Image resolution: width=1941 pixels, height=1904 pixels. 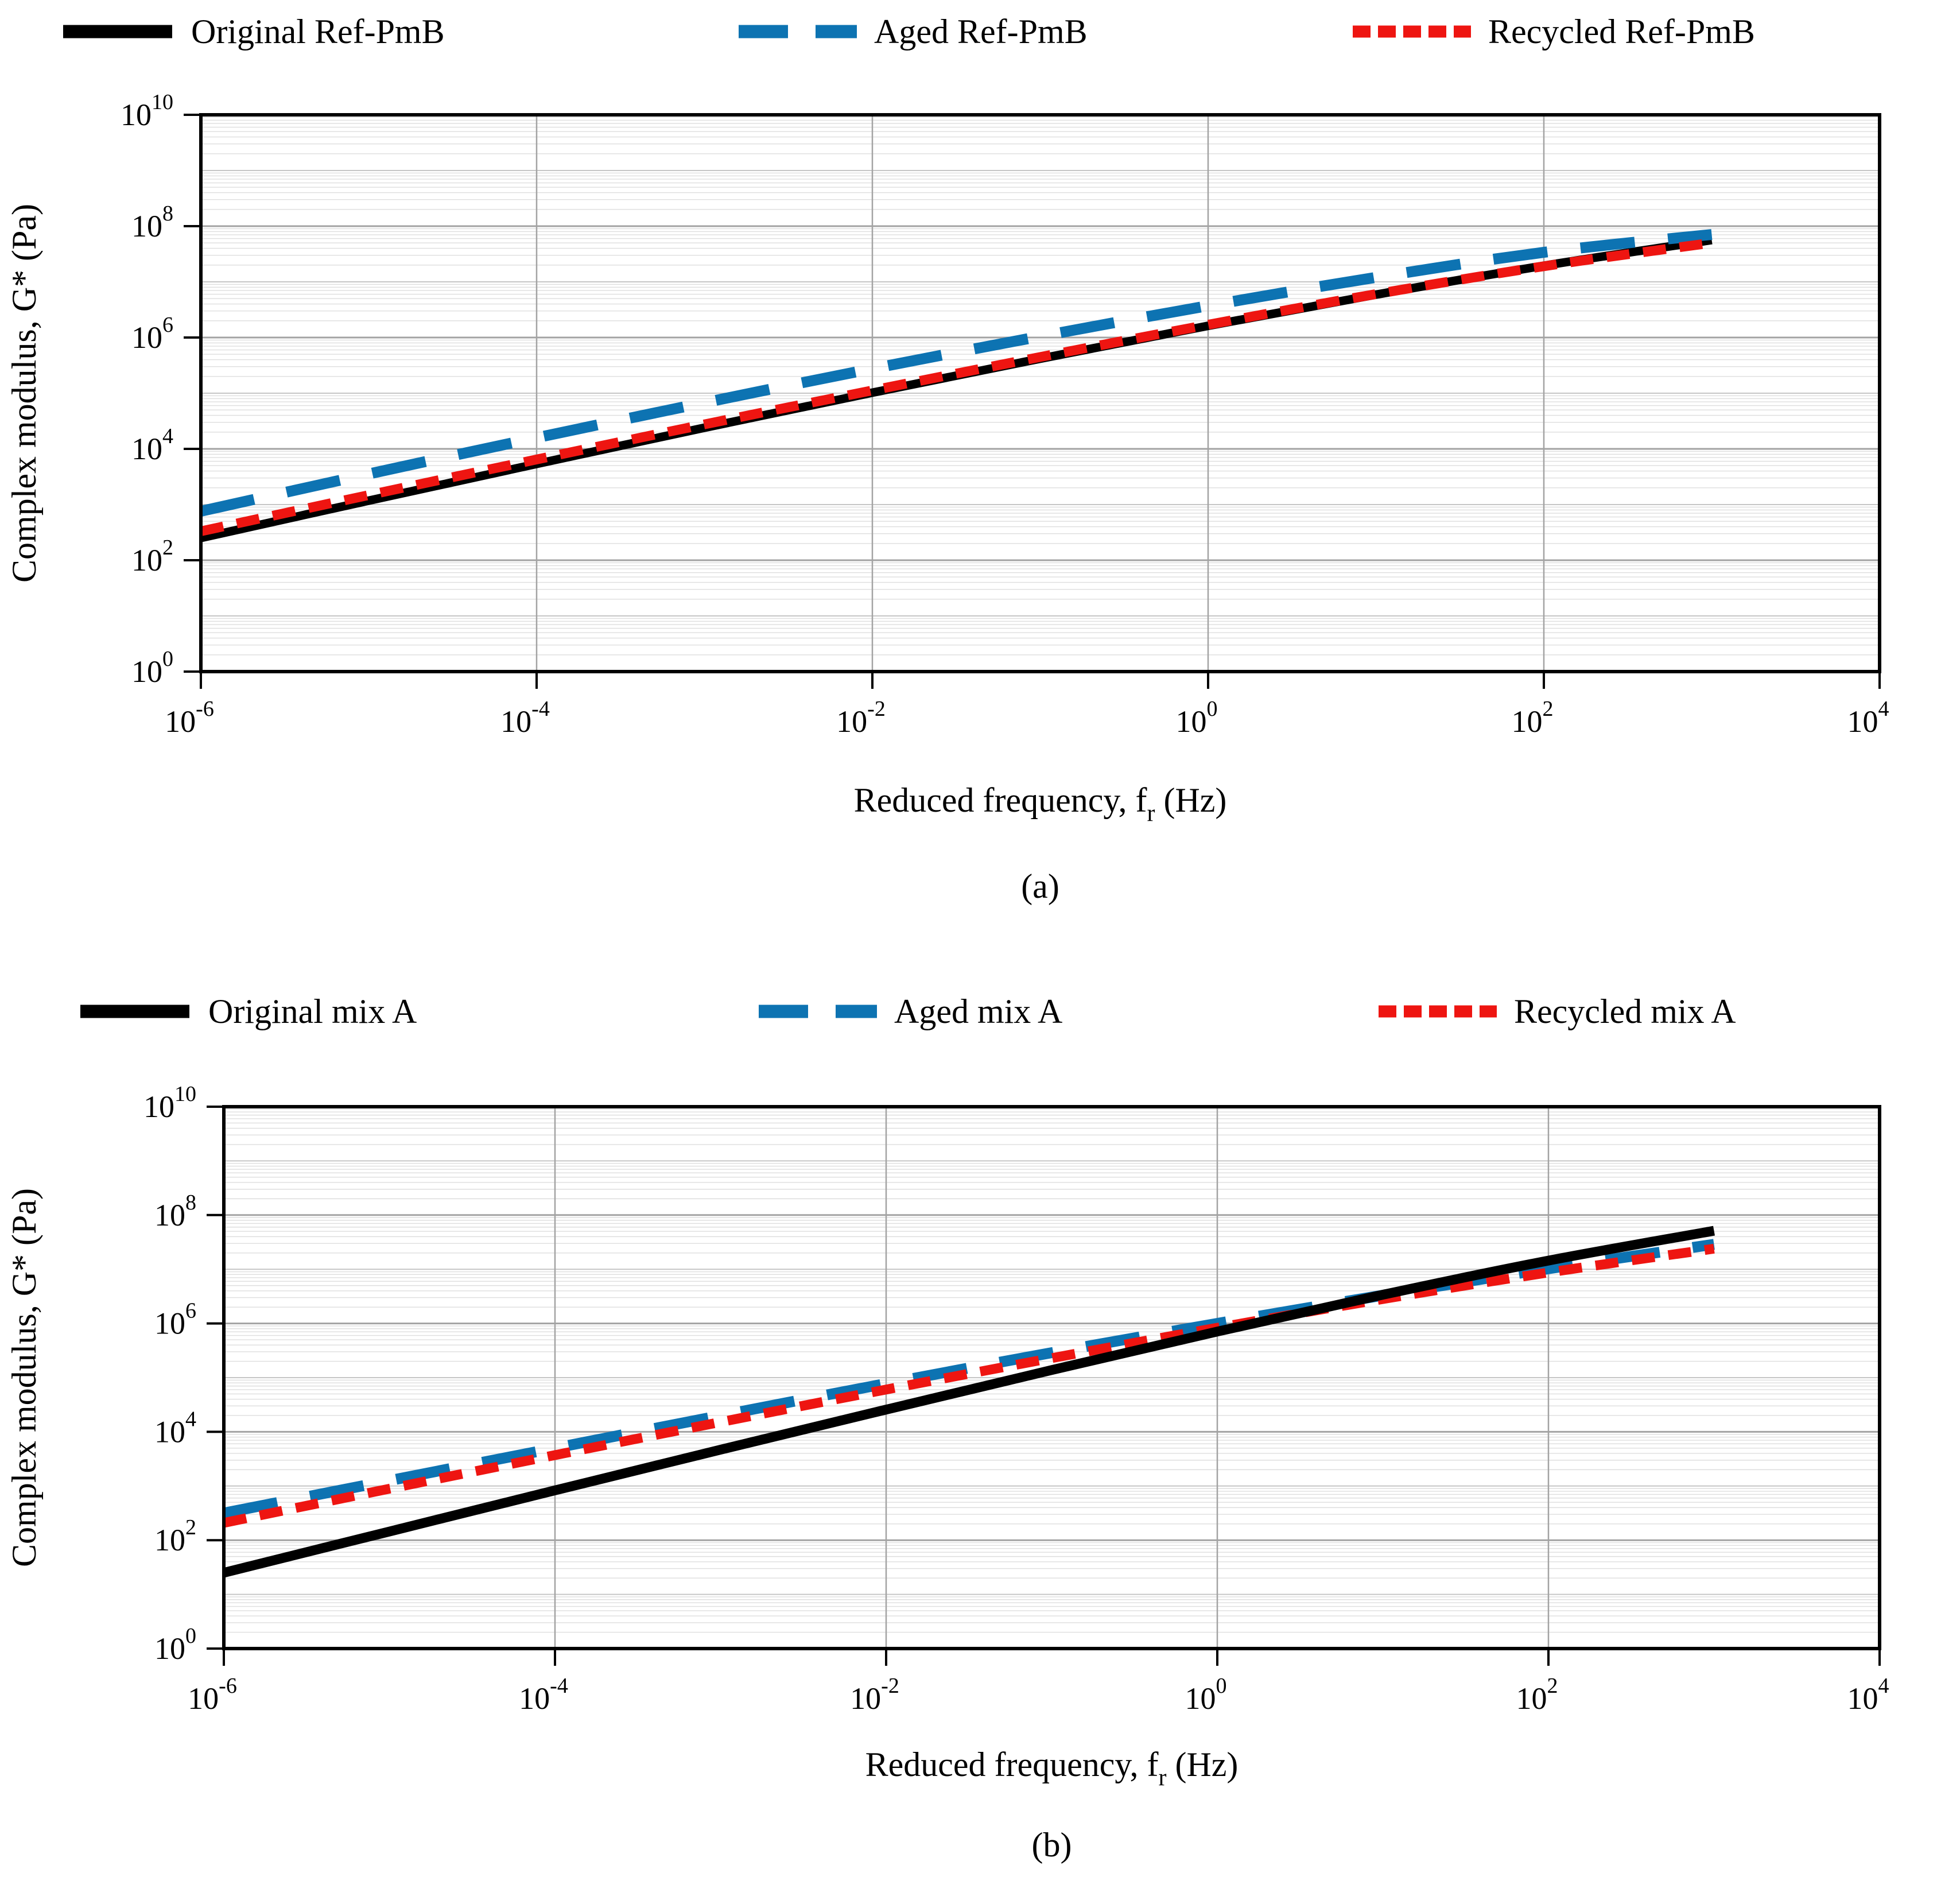 I want to click on panel-b-caption: (b), so click(x=1051, y=1845).